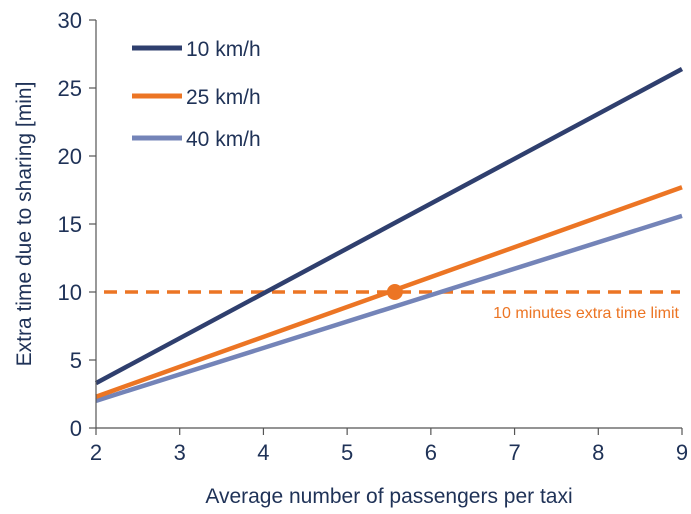 This screenshot has width=691, height=514. What do you see at coordinates (70, 20) in the screenshot?
I see `y-tick-label: 30` at bounding box center [70, 20].